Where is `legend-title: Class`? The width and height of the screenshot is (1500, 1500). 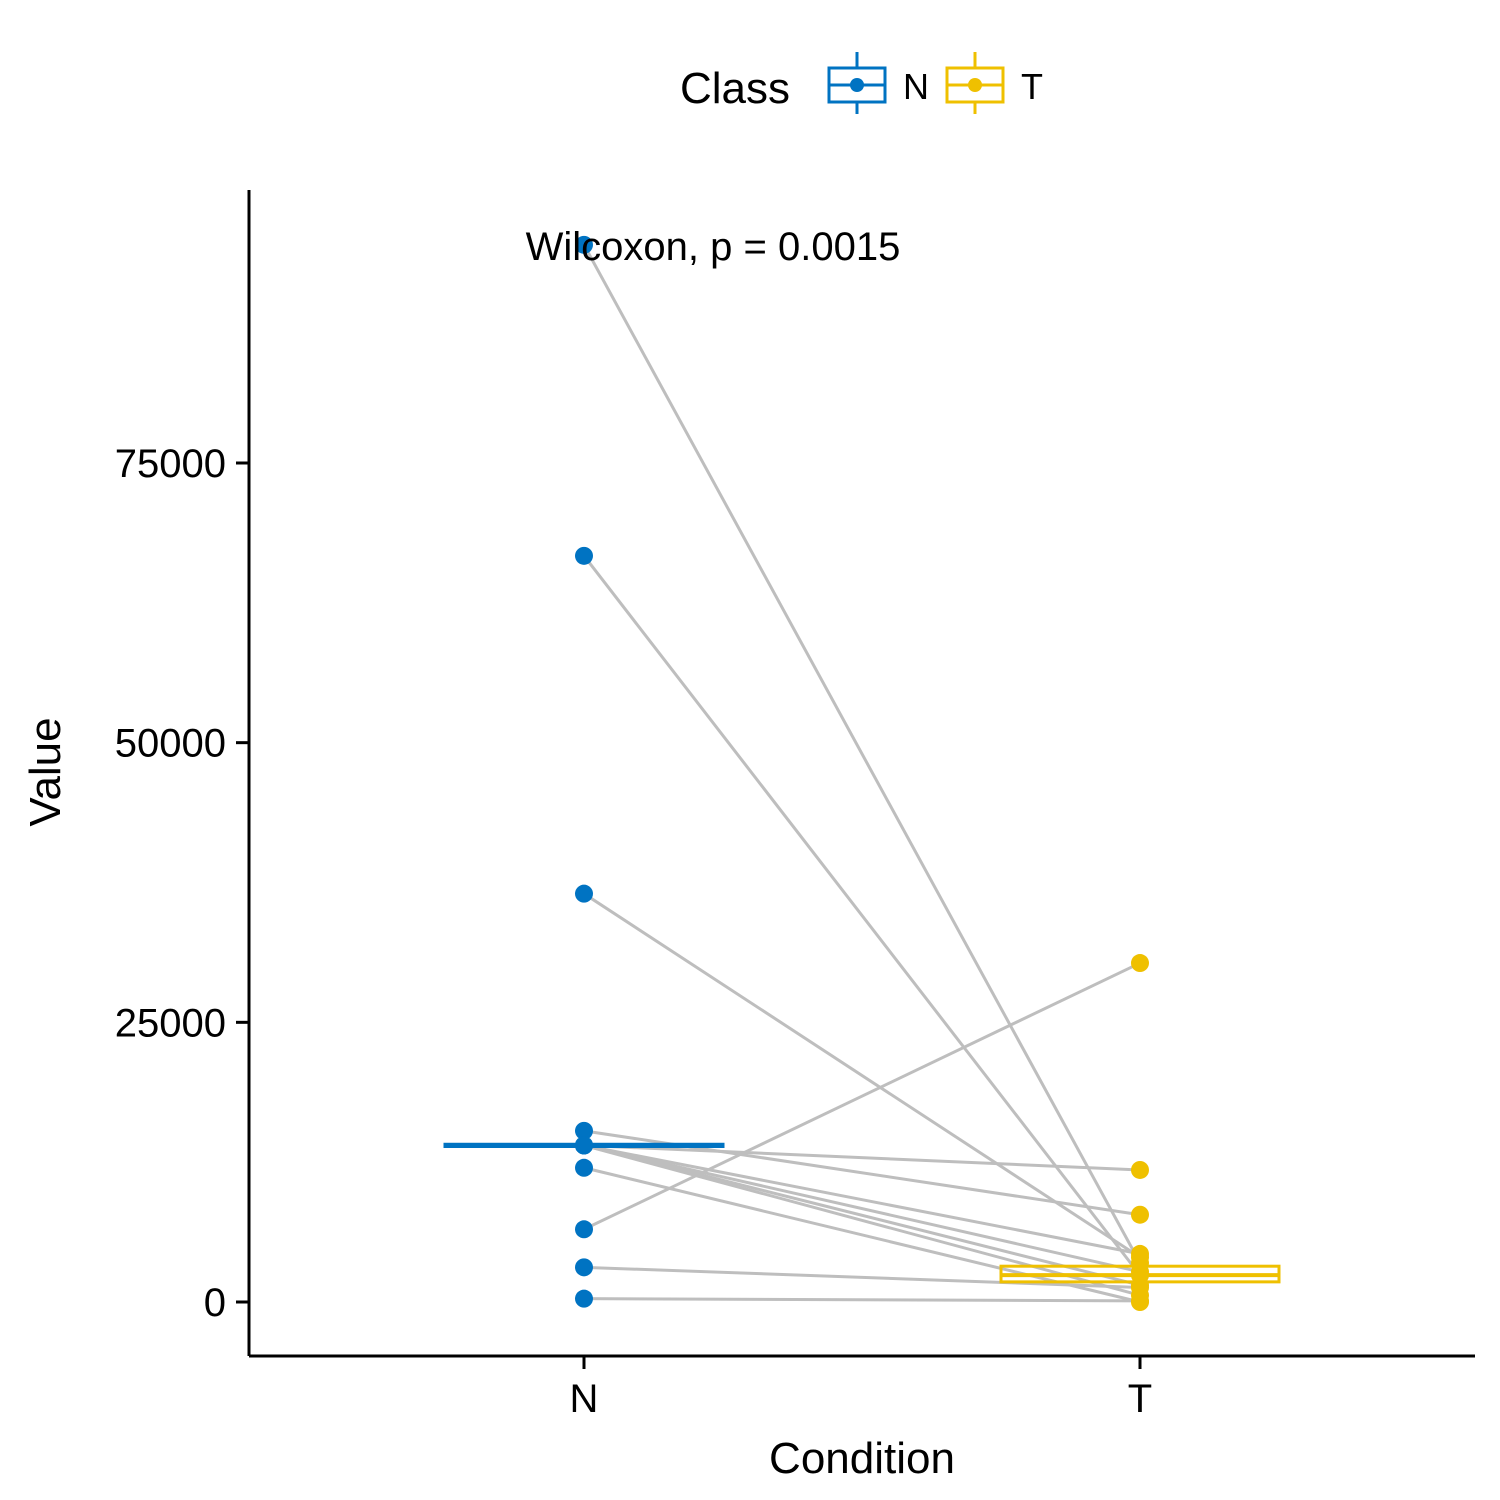
legend-title: Class is located at coordinates (735, 88).